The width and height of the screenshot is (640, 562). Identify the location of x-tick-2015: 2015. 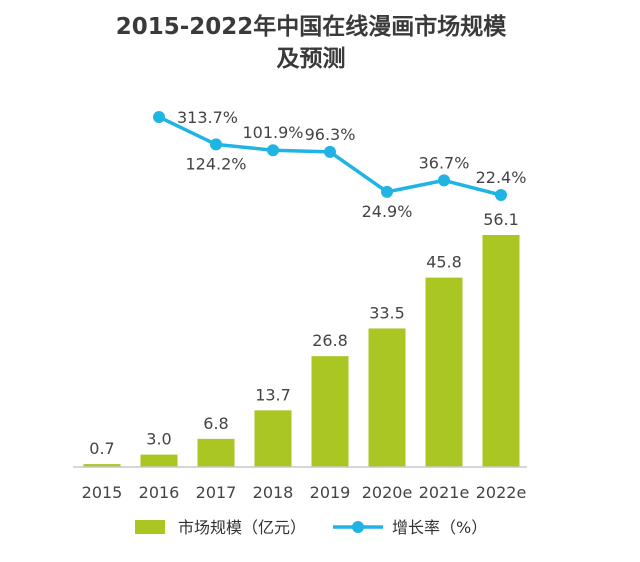
(102, 492).